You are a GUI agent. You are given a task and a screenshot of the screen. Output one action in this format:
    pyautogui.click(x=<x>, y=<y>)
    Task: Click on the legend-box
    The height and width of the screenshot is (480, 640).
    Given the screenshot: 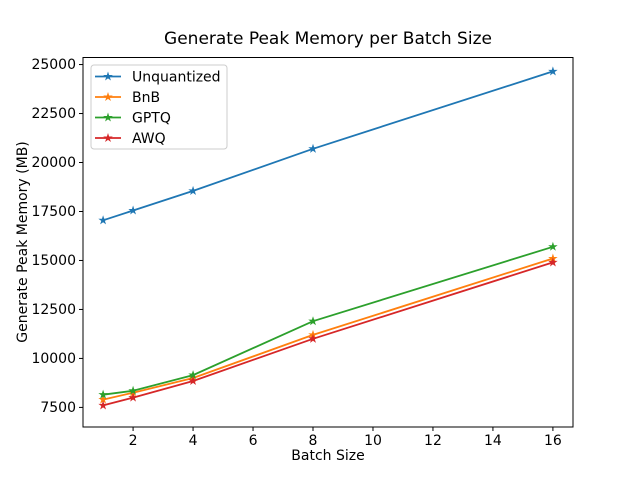 What is the action you would take?
    pyautogui.click(x=159, y=107)
    